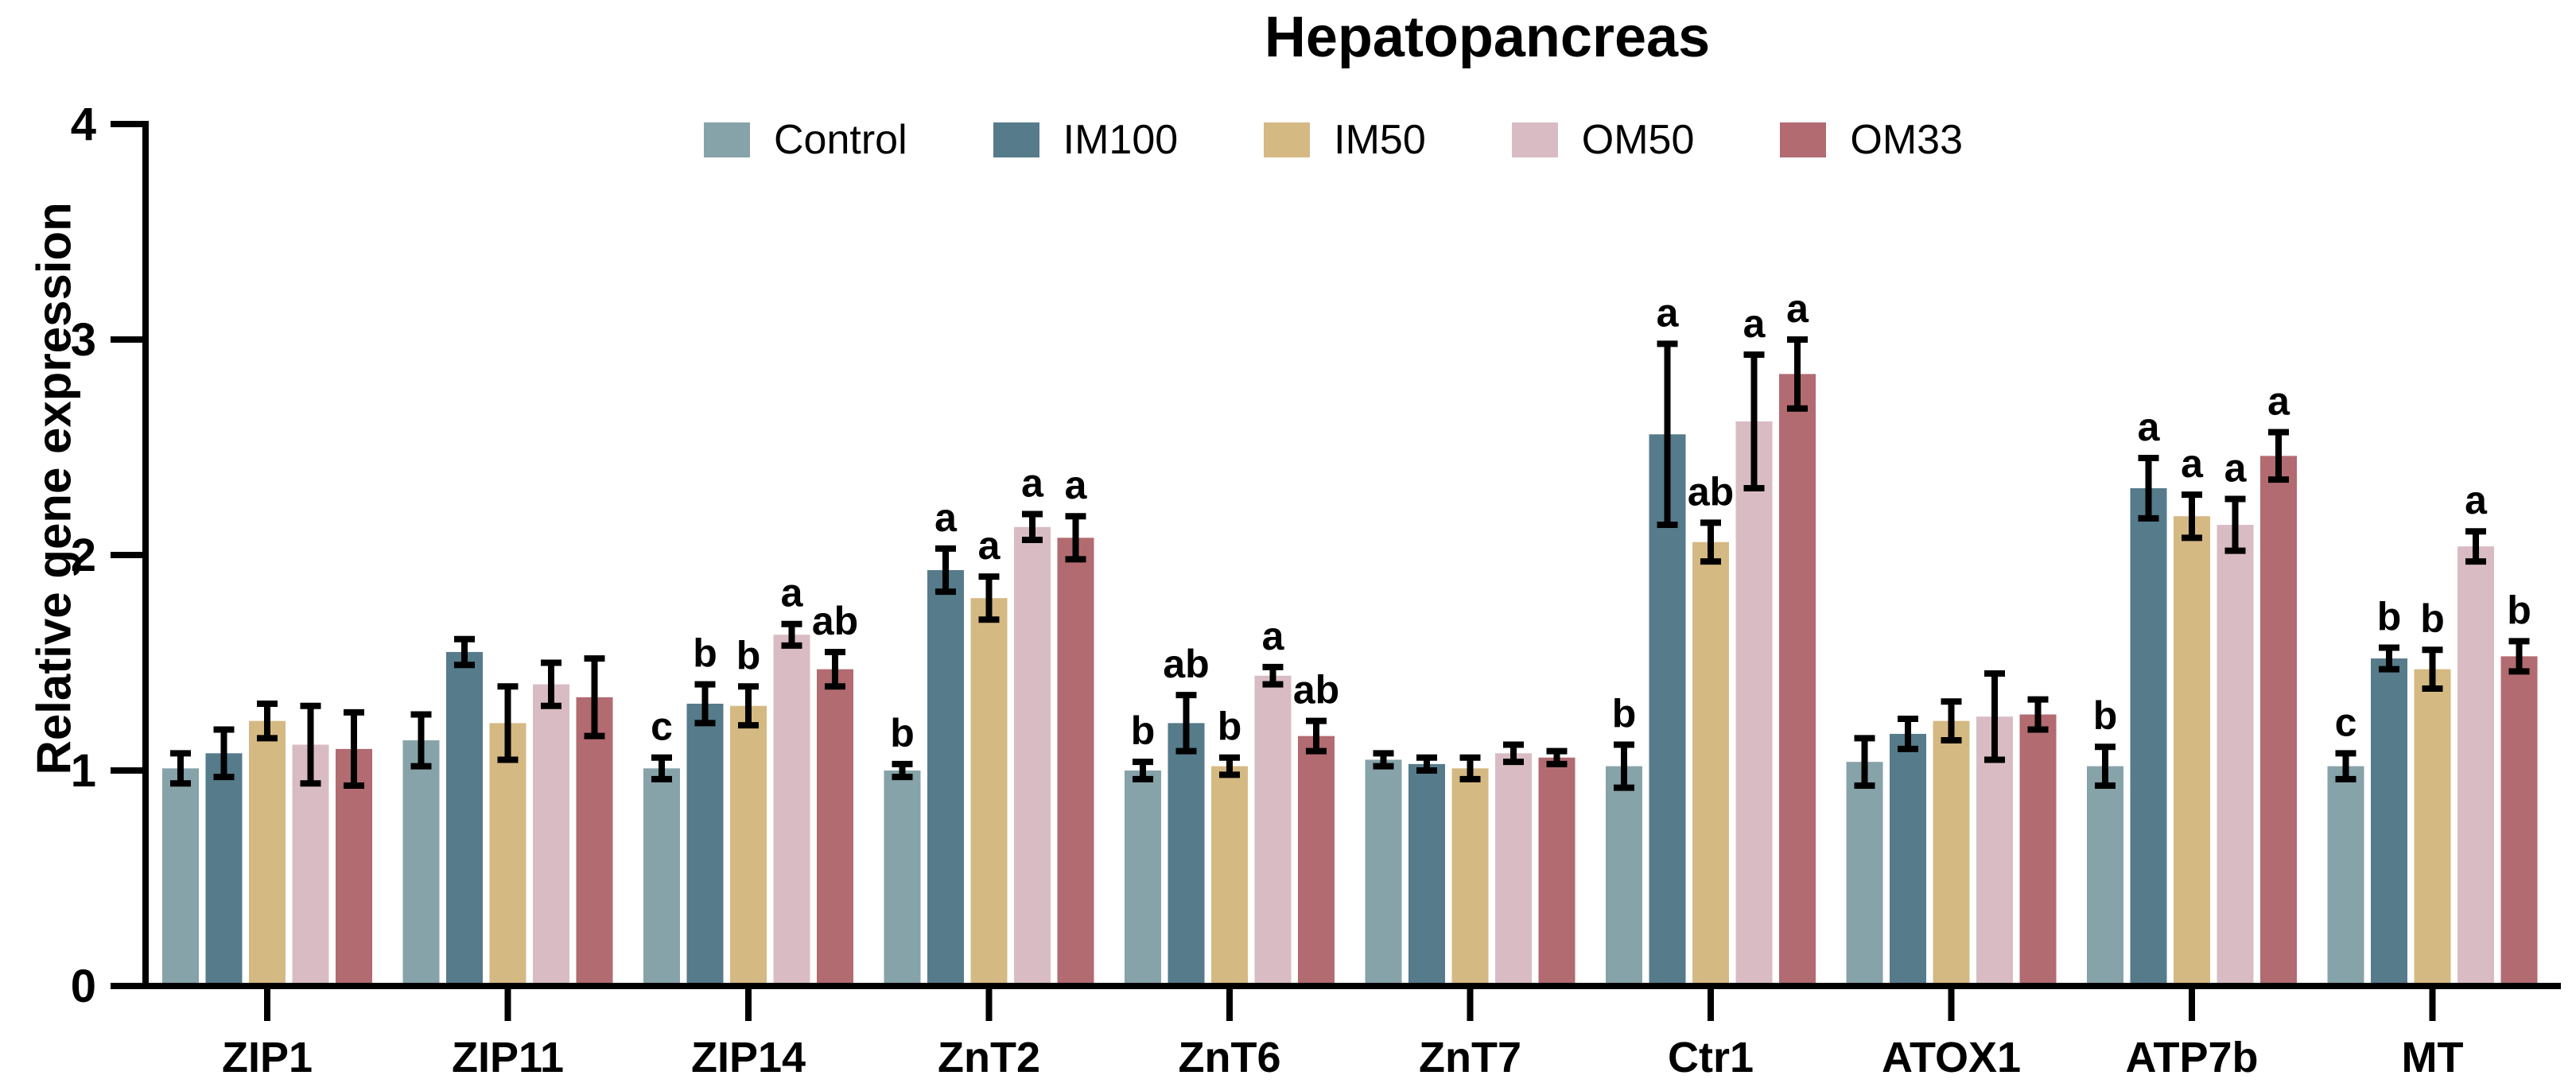  I want to click on bar-im100-MT, so click(2389, 822).